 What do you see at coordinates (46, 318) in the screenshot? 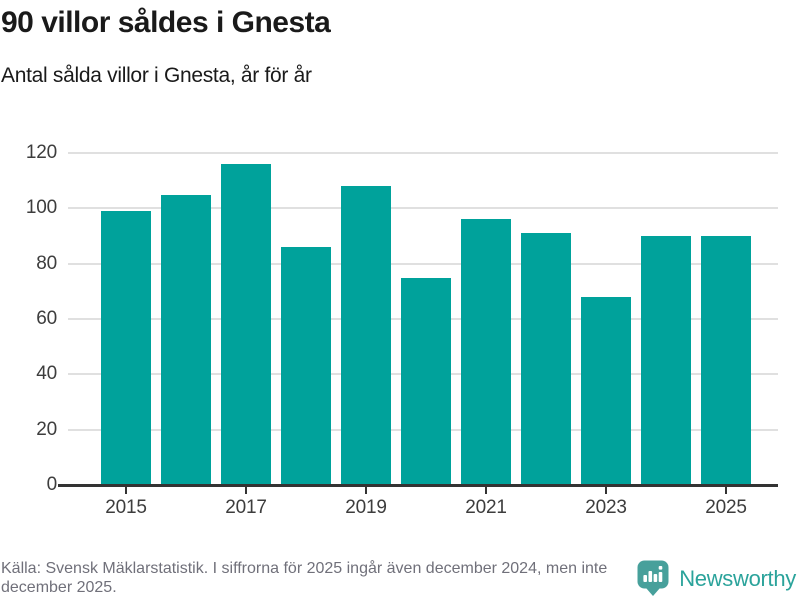
I see `y-axis-label-60: 60` at bounding box center [46, 318].